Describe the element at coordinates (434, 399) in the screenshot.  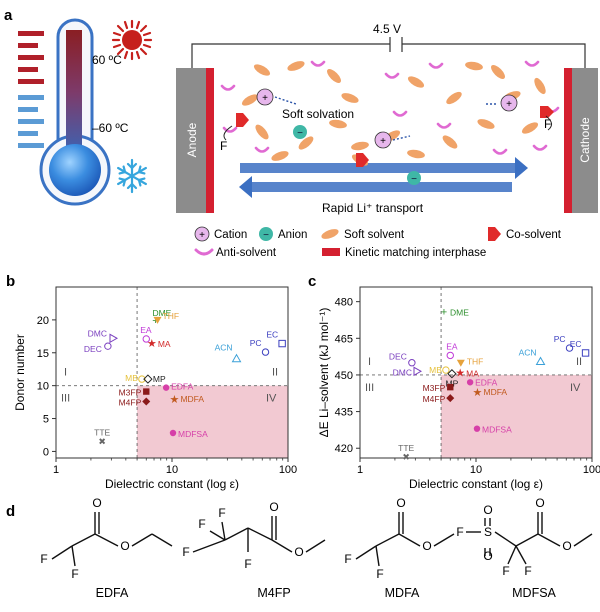
I see `point-label: M4FP` at that location.